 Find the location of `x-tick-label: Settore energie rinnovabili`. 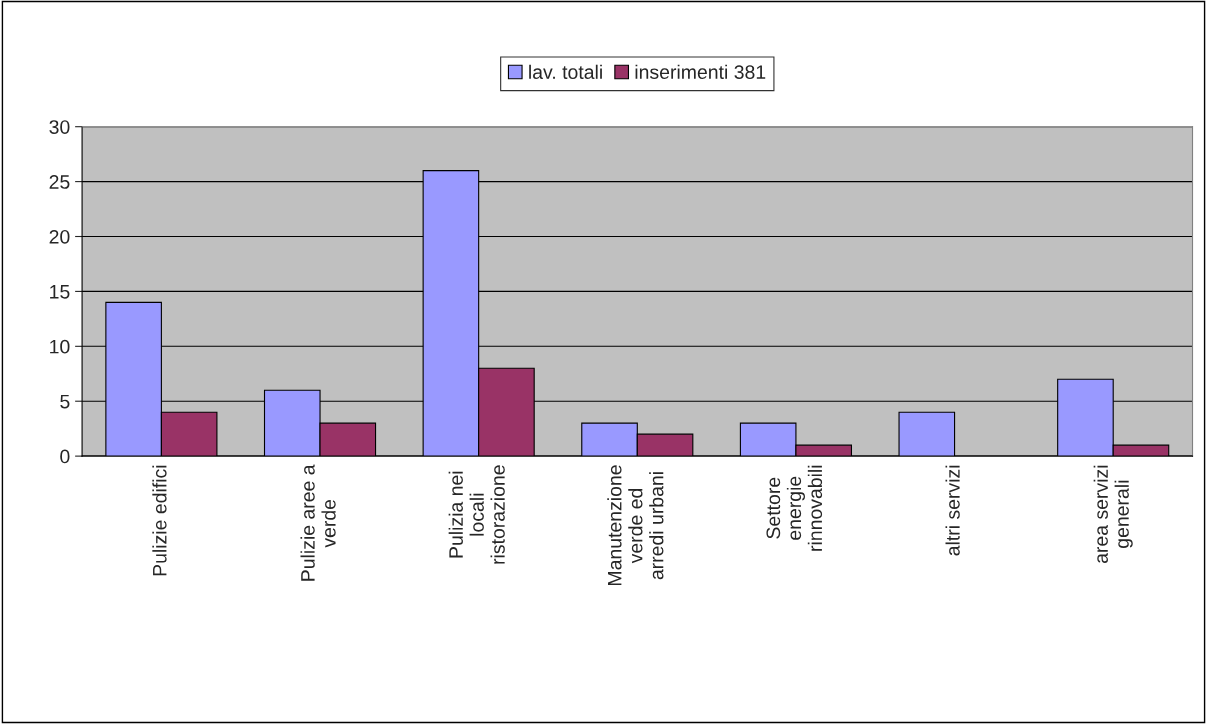

x-tick-label: Settore energie rinnovabili is located at coordinates (794, 508).